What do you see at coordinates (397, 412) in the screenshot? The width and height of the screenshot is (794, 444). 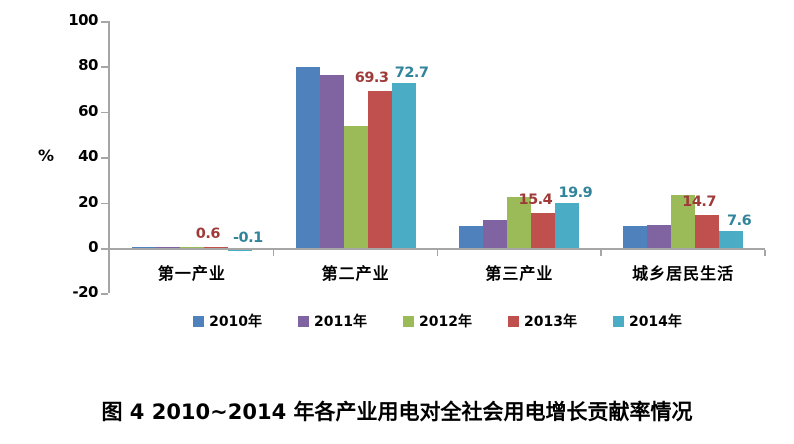 I see `figure-caption: 图 4 2010~2014 年各产业用电对全社会用电增长贡献率情况` at bounding box center [397, 412].